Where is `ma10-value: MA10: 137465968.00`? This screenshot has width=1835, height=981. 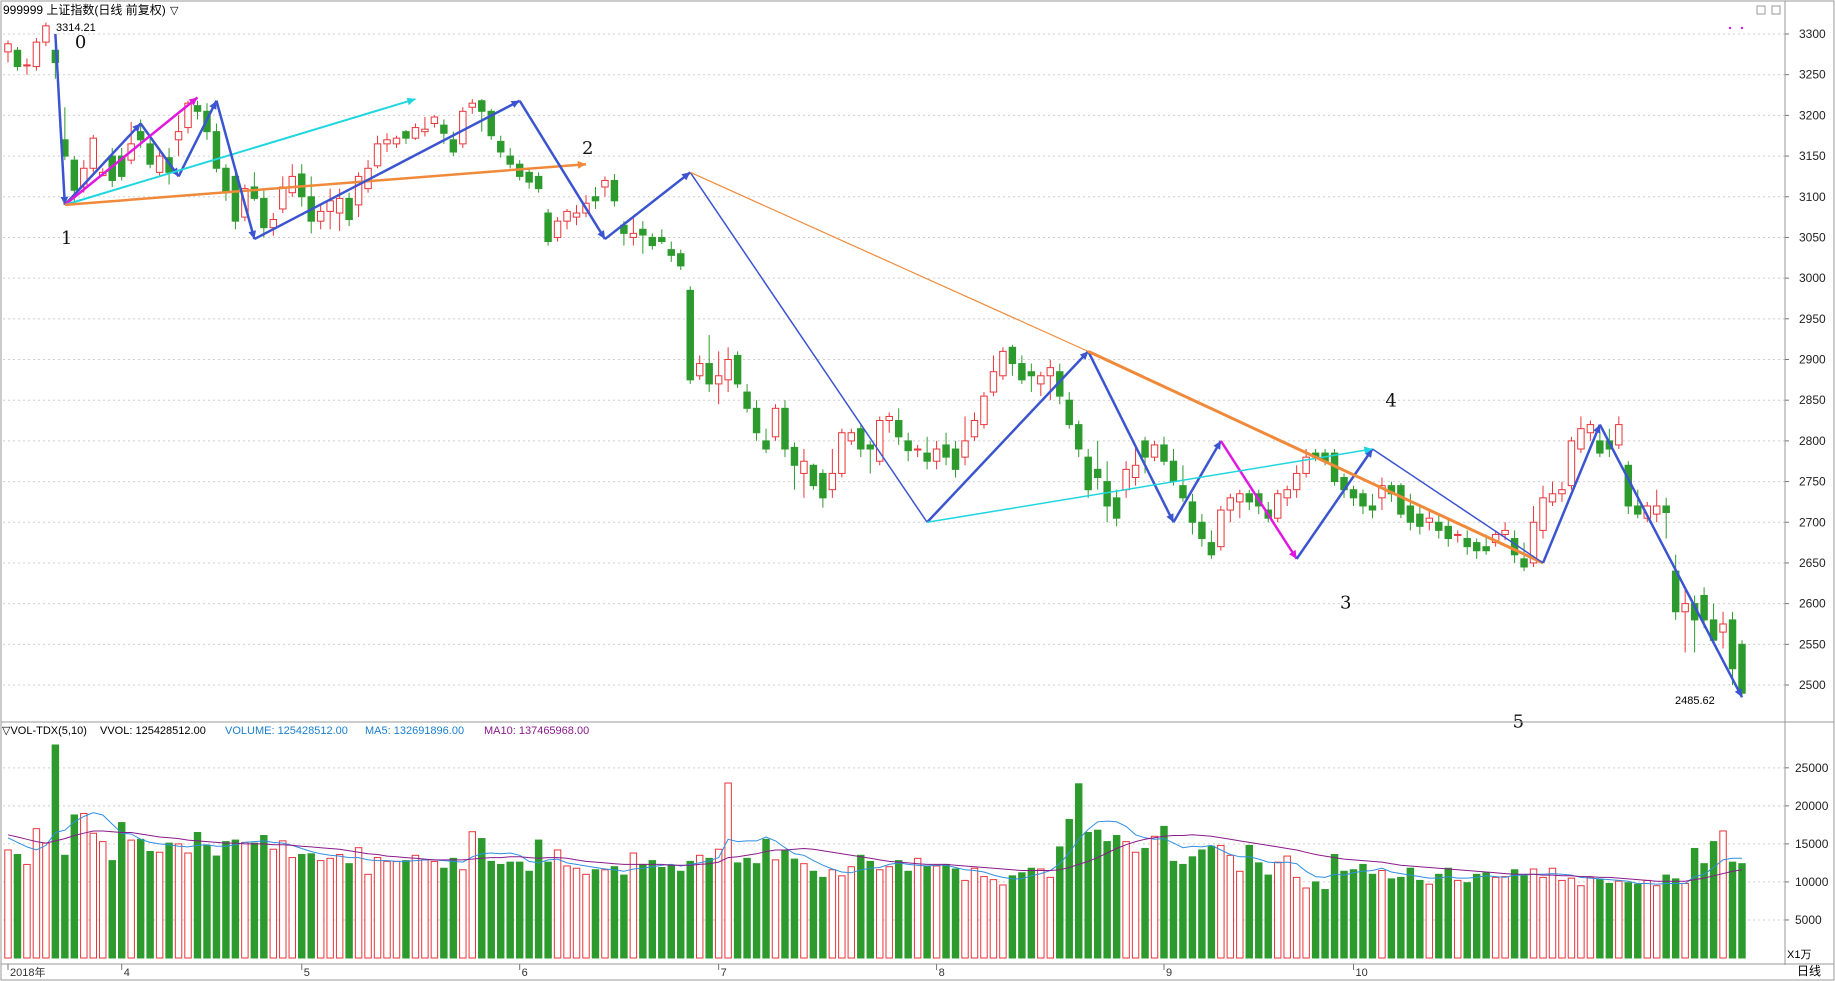 ma10-value: MA10: 137465968.00 is located at coordinates (536, 731).